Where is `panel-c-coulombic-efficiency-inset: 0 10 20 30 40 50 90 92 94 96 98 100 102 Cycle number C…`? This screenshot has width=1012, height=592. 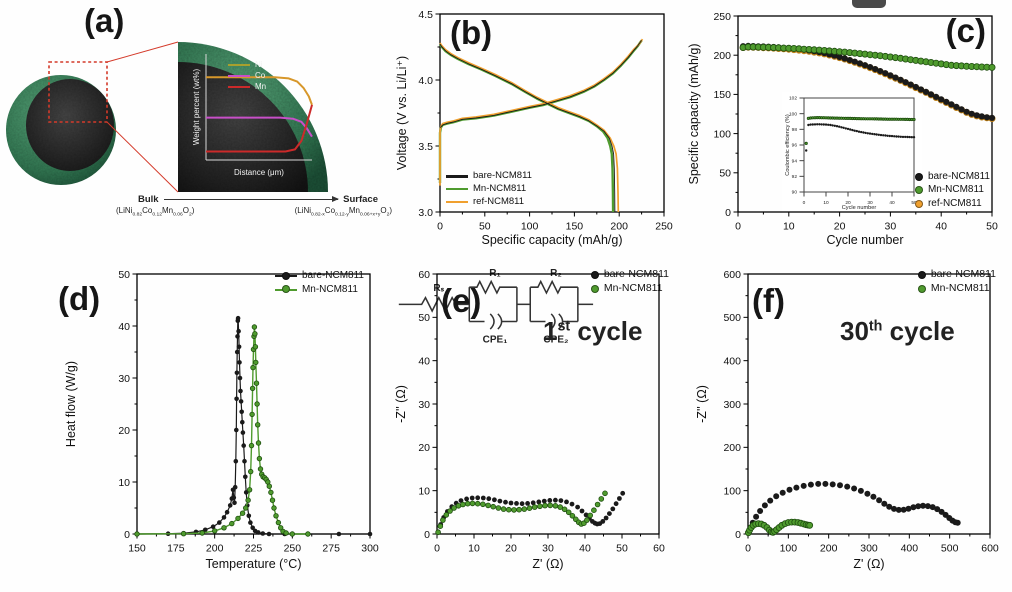 panel-c-coulombic-efficiency-inset: 0 10 20 30 40 50 90 92 94 96 98 100 102 Cycle number C… is located at coordinates (852, 154).